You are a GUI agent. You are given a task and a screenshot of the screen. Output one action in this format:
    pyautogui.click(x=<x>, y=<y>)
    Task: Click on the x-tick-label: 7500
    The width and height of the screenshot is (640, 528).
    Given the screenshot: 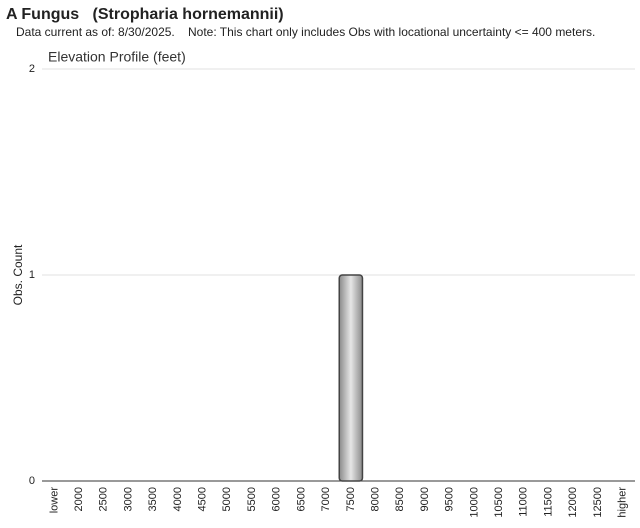 What is the action you would take?
    pyautogui.click(x=351, y=499)
    